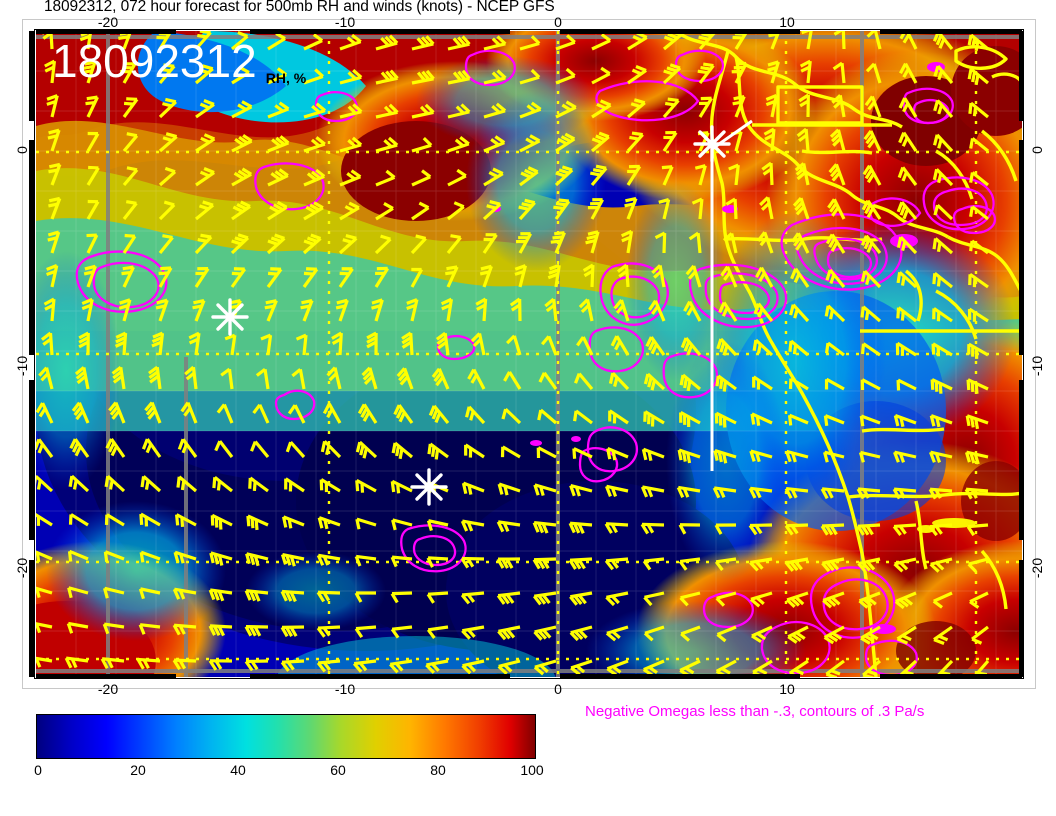 This screenshot has height=816, width=1056. What do you see at coordinates (558, 689) in the screenshot?
I see `axis-tick-bottom-2: 0` at bounding box center [558, 689].